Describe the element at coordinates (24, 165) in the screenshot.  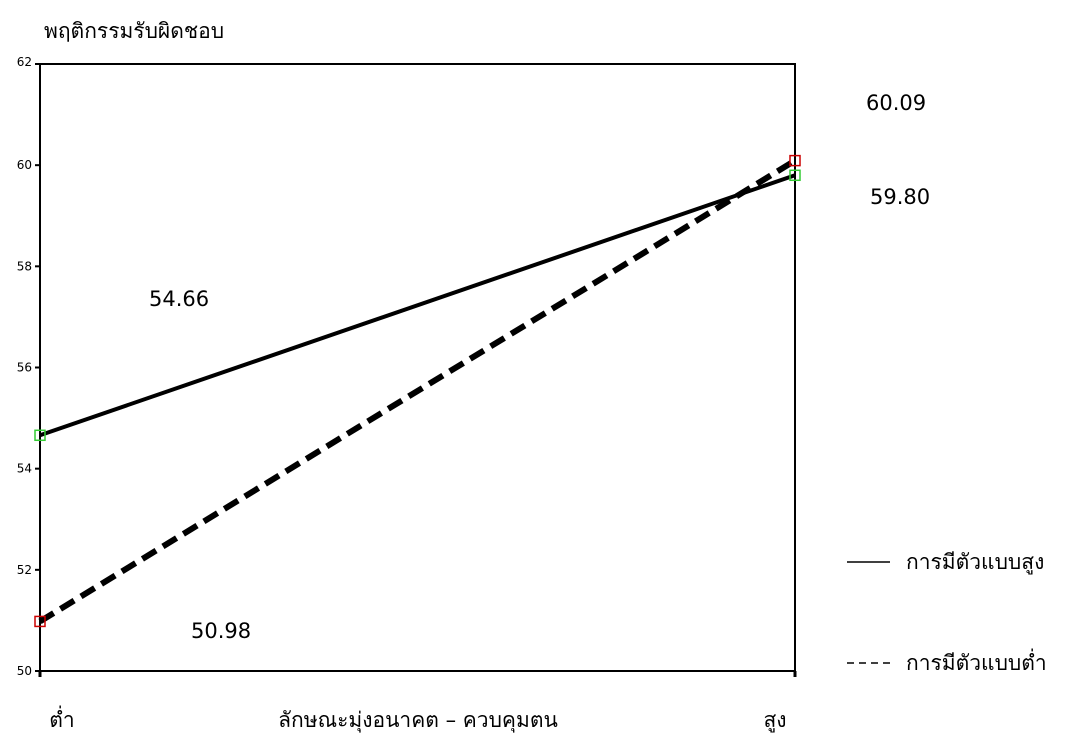
I see `y-tick-label: 60` at that location.